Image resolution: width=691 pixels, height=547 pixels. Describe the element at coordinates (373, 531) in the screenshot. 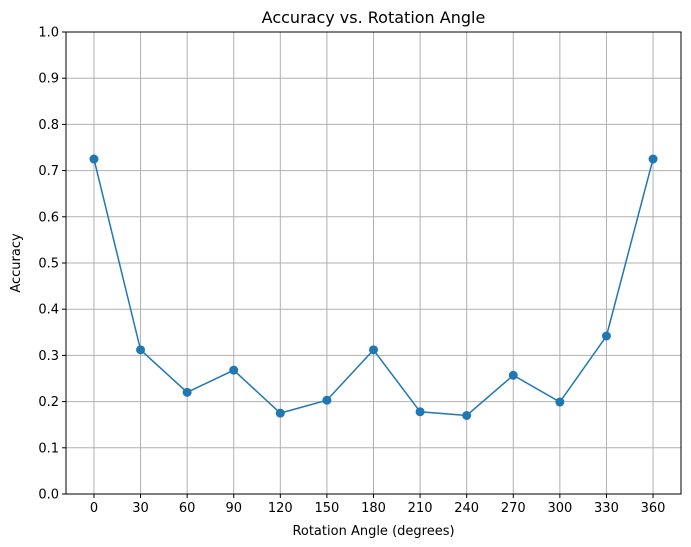

I see `x-axis-label: Rotation Angle (degrees)` at that location.